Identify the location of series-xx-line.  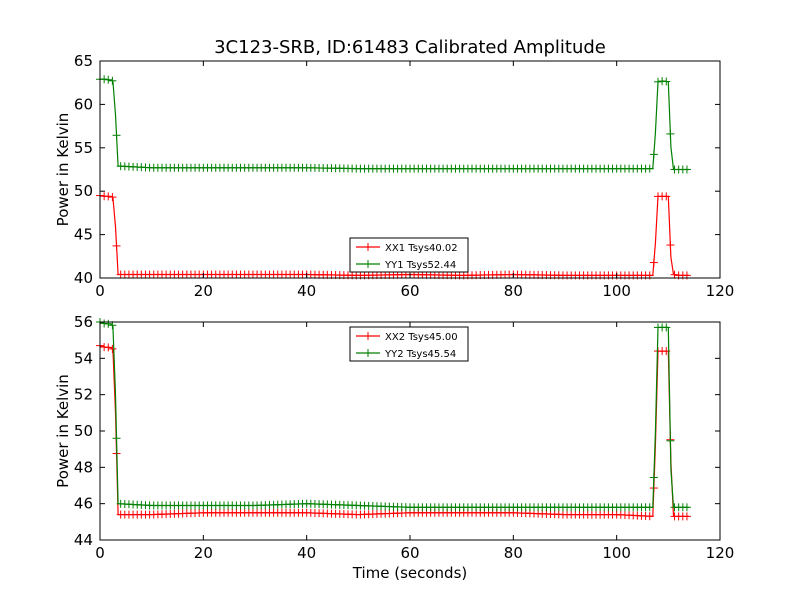
(393, 235).